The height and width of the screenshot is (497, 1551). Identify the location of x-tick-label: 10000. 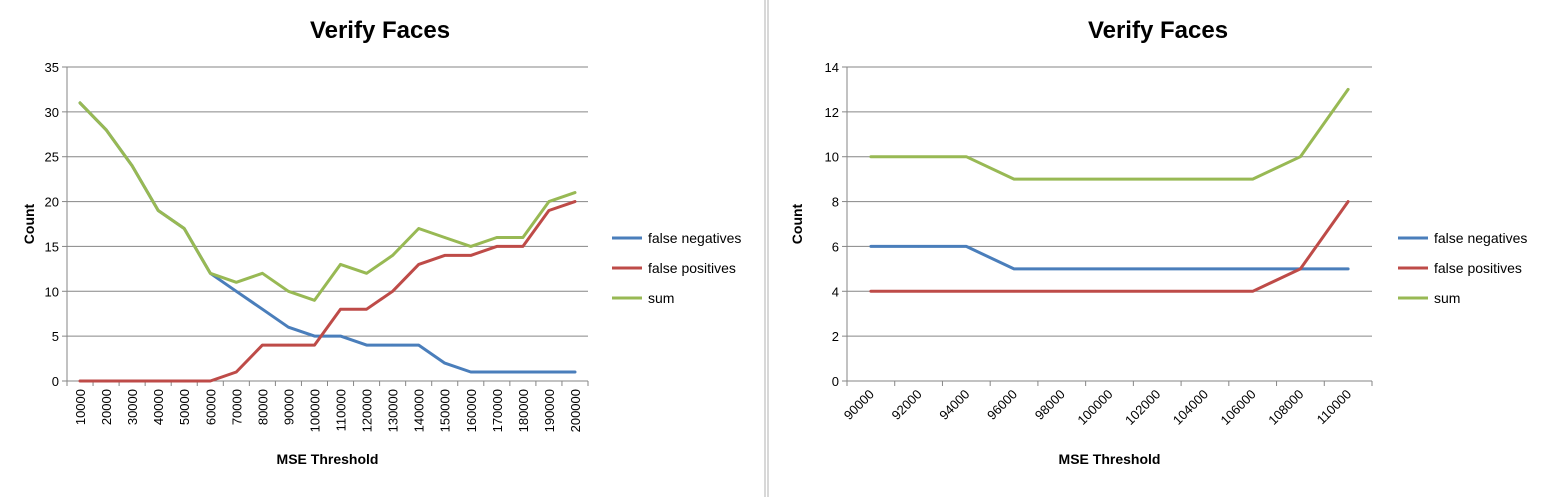
(80, 407).